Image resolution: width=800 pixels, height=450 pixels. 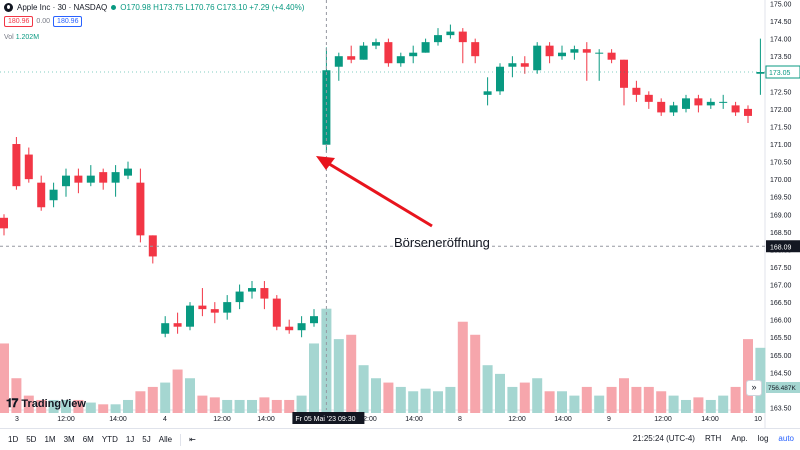 What do you see at coordinates (62, 7) in the screenshot?
I see `symbol-title: Apple Inc · 30 · NASDAQ` at bounding box center [62, 7].